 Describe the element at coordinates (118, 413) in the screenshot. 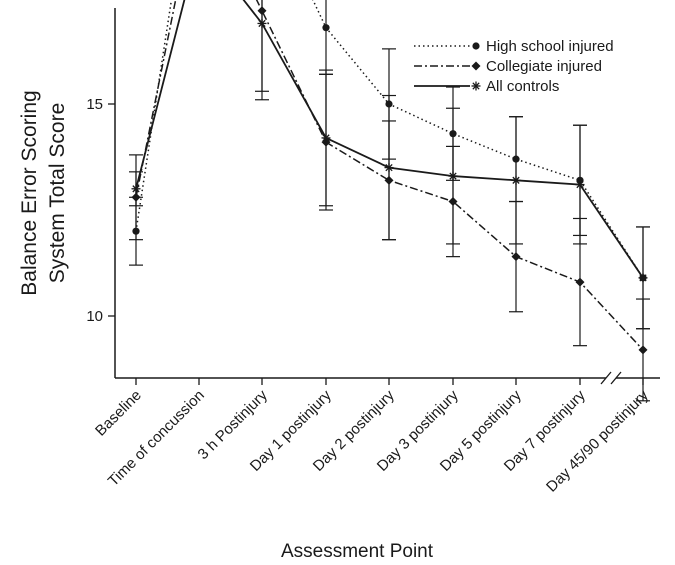

I see `x-tick-label: Baseline` at that location.